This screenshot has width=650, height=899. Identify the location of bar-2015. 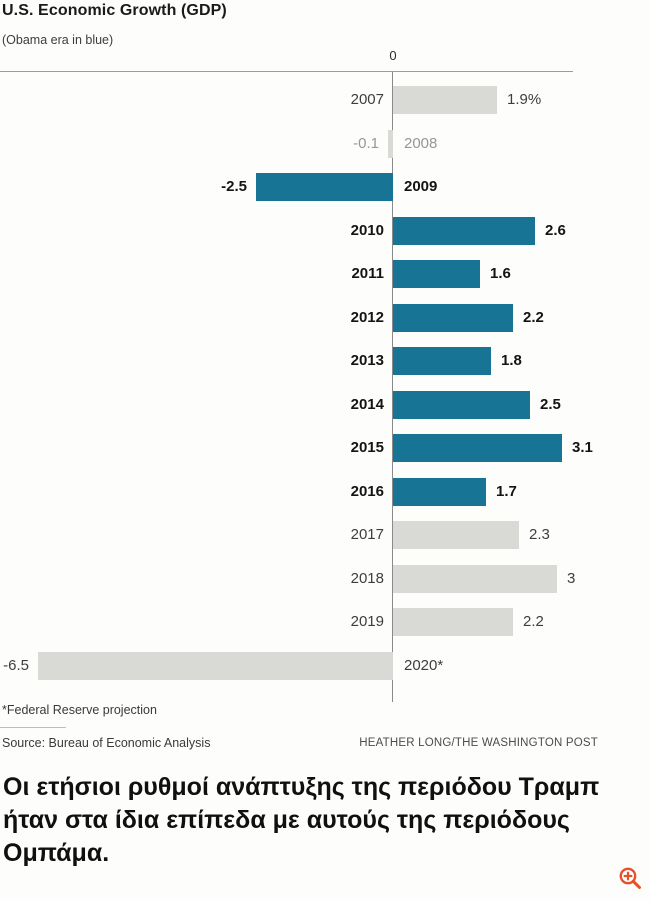
(477, 448).